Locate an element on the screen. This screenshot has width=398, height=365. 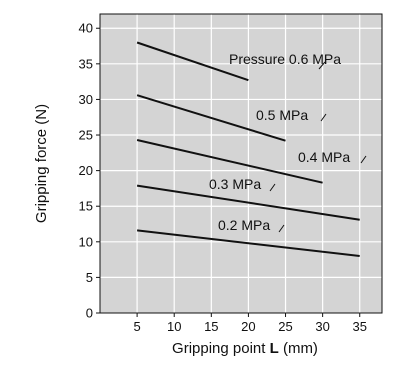
x-tick-label: 10 is located at coordinates (174, 326).